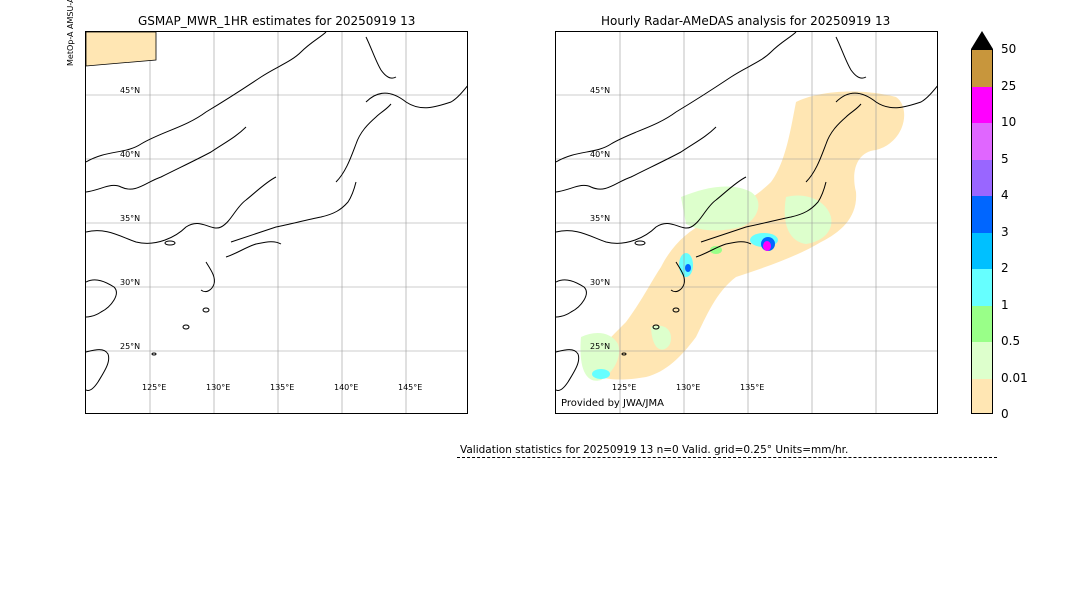  What do you see at coordinates (982, 40) in the screenshot?
I see `colorbar-extend-triangle` at bounding box center [982, 40].